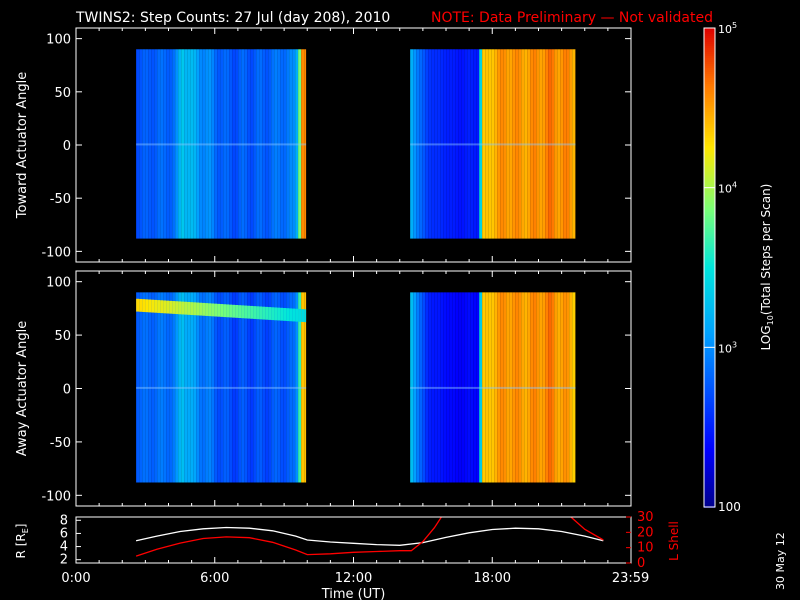 The image size is (800, 600). Describe the element at coordinates (734, 344) in the screenshot. I see `colorbar-tick-exponent: 3` at that location.